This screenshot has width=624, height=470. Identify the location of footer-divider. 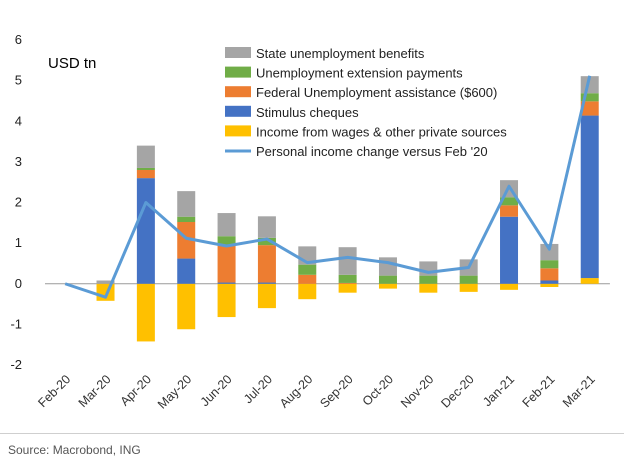
(312, 433).